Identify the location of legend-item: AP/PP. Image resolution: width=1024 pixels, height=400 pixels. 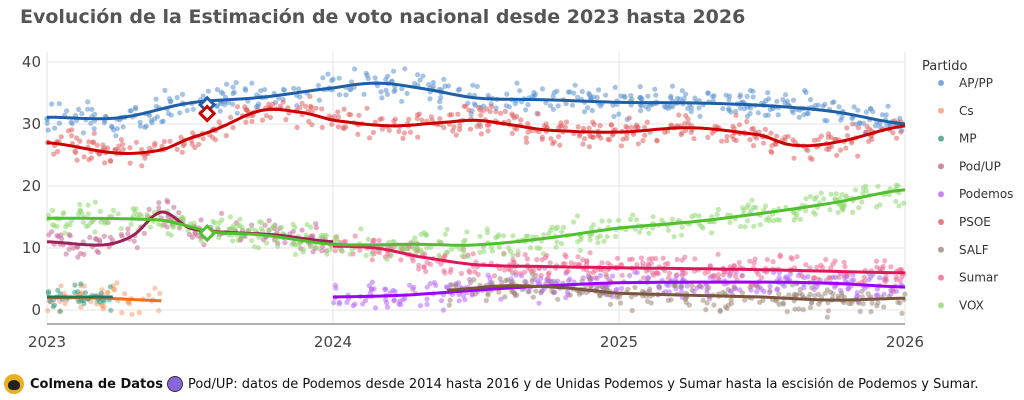
(965, 83).